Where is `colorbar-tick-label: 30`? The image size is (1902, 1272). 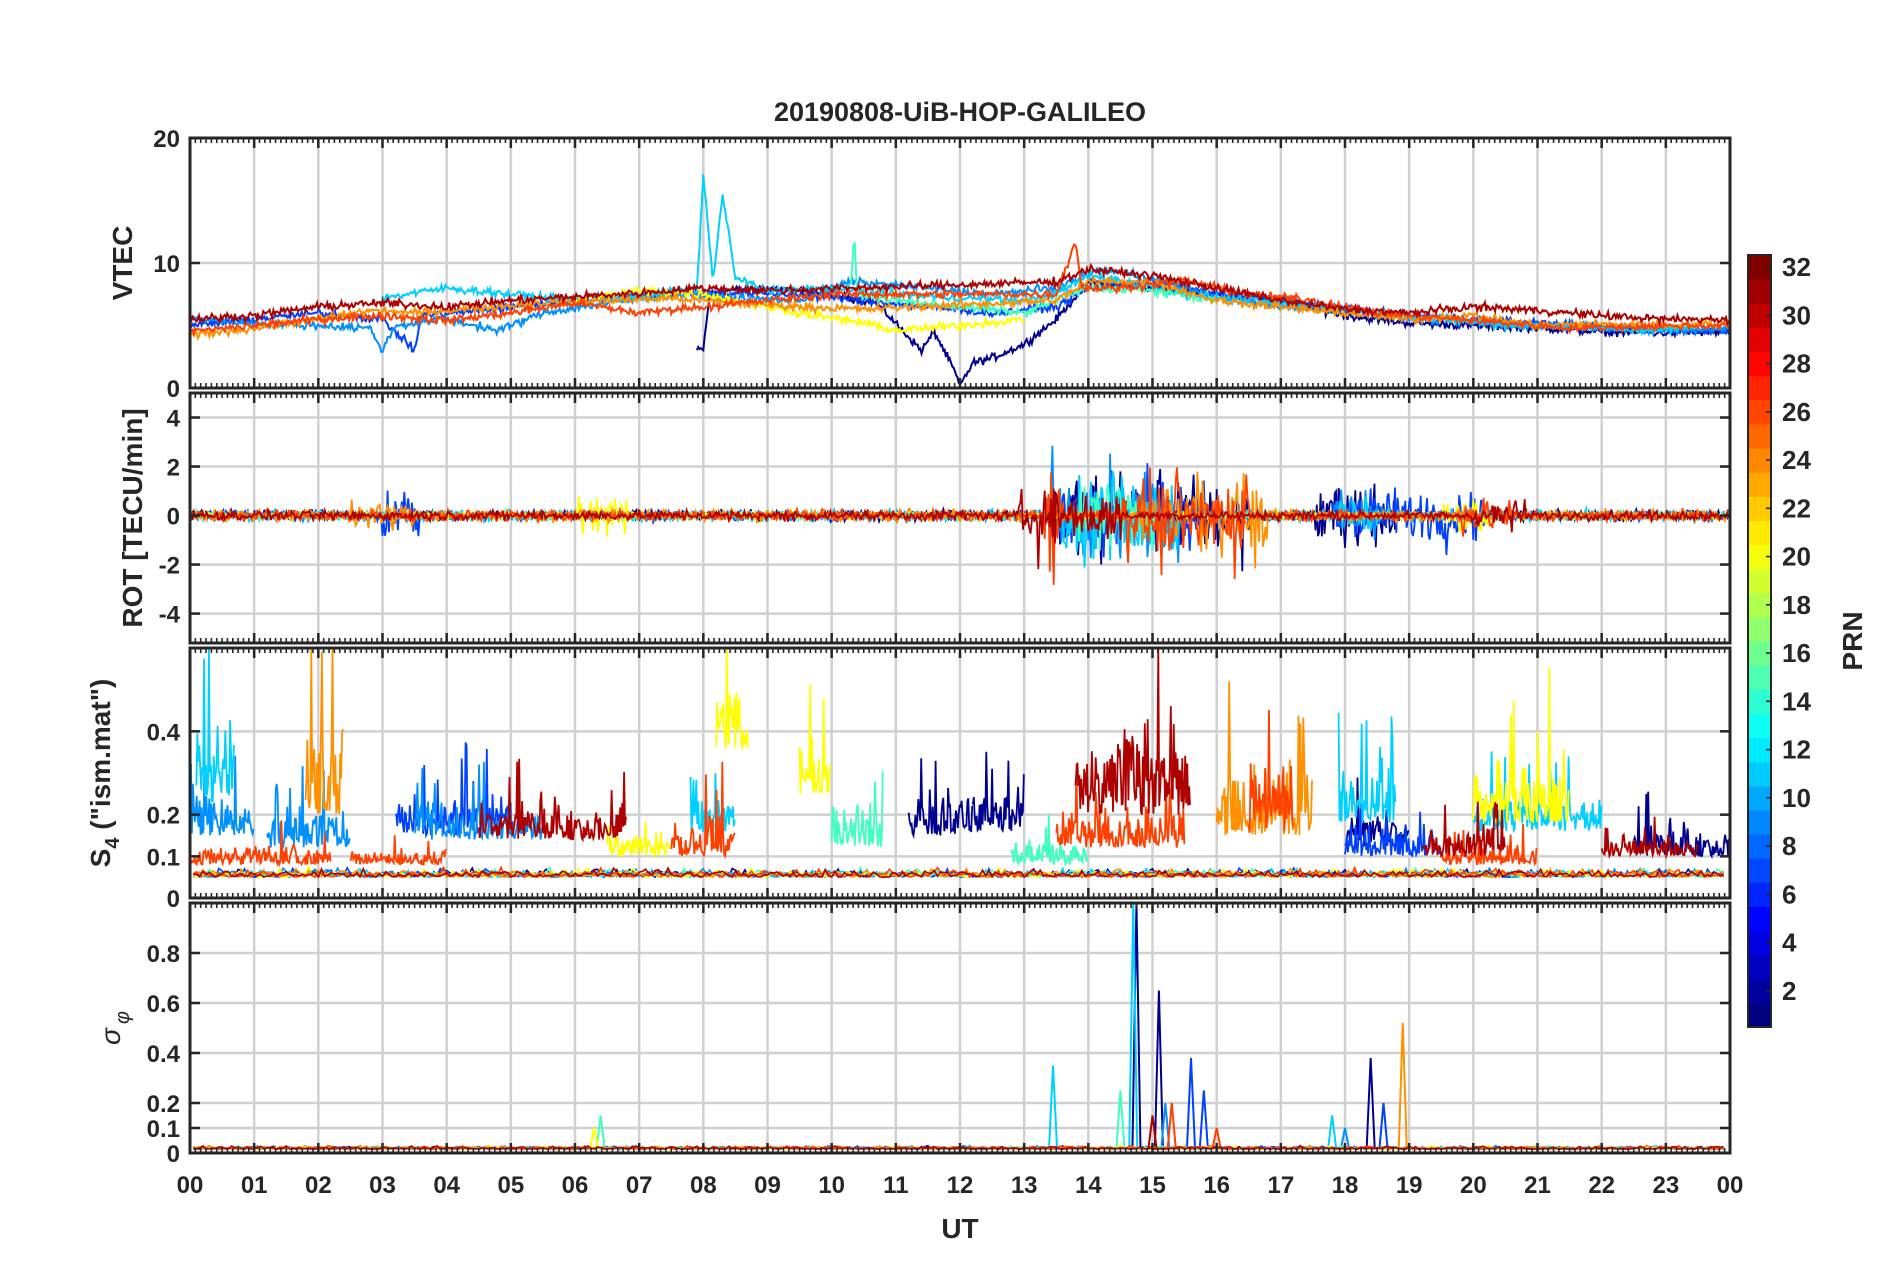 colorbar-tick-label: 30 is located at coordinates (1796, 315).